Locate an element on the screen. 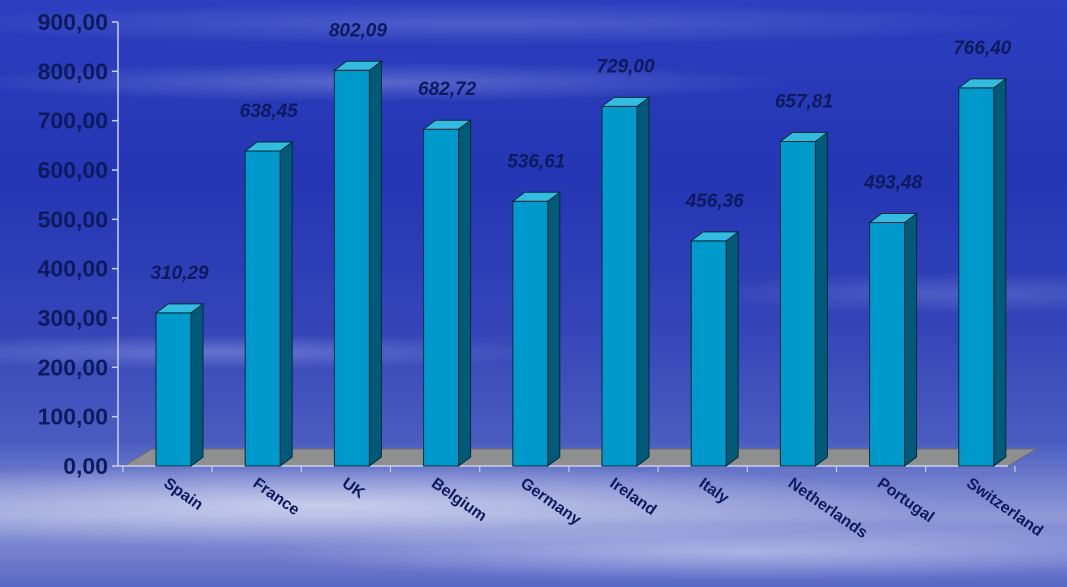 This screenshot has height=587, width=1067. y-tick-label: 400,00 is located at coordinates (73, 269).